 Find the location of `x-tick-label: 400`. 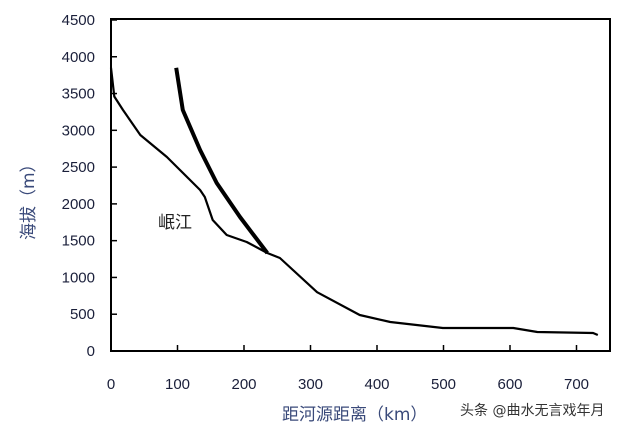

x-tick-label: 400 is located at coordinates (376, 384).